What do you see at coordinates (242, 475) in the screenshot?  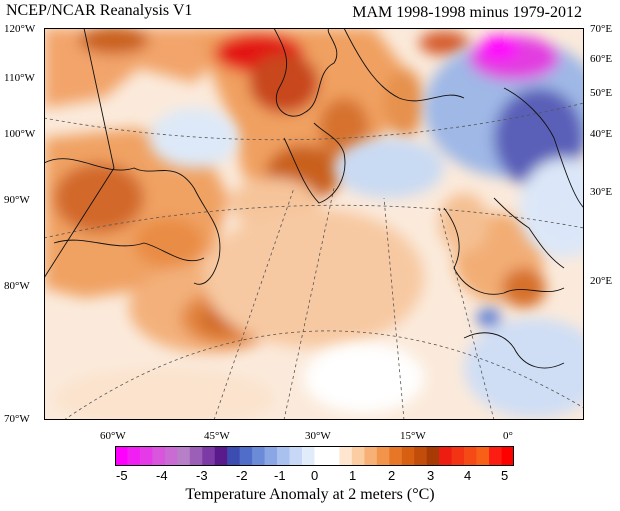 I see `colorbar-tick: -2` at bounding box center [242, 475].